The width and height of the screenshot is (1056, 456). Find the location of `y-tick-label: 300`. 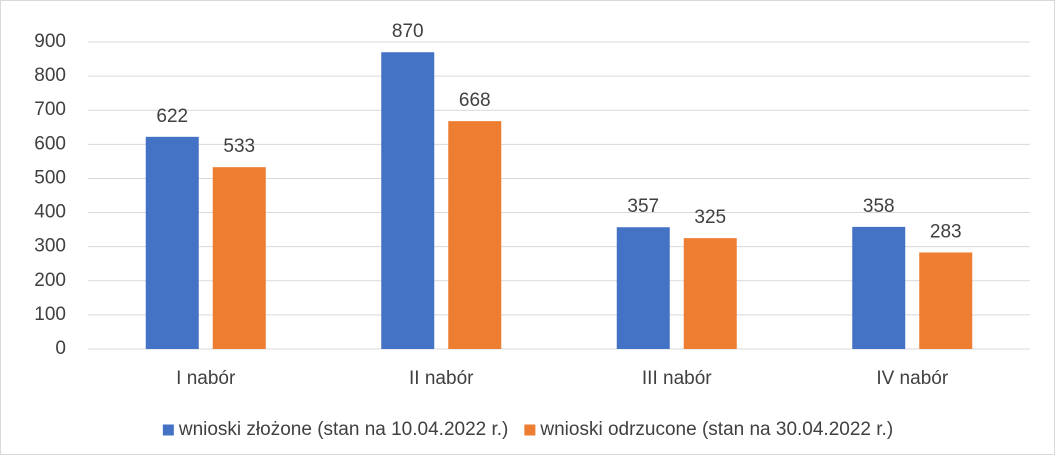

y-tick-label: 300 is located at coordinates (50, 246).